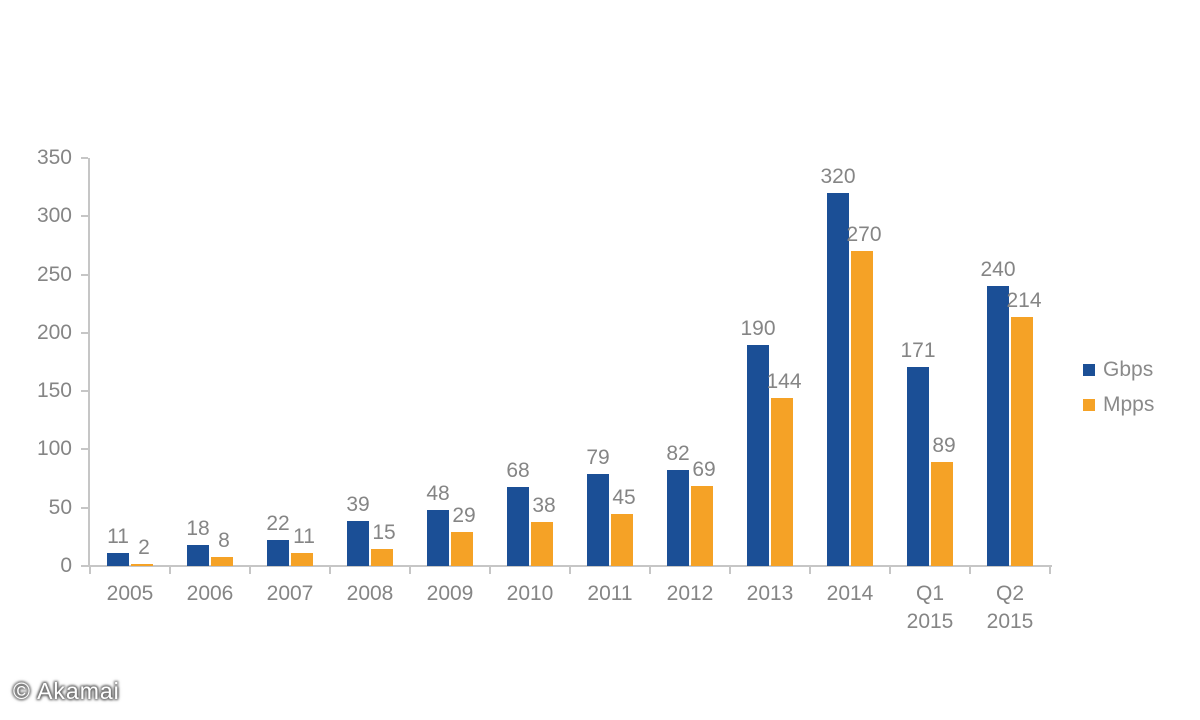 This screenshot has width=1200, height=720. I want to click on value-label-mpps-2014: 270, so click(864, 235).